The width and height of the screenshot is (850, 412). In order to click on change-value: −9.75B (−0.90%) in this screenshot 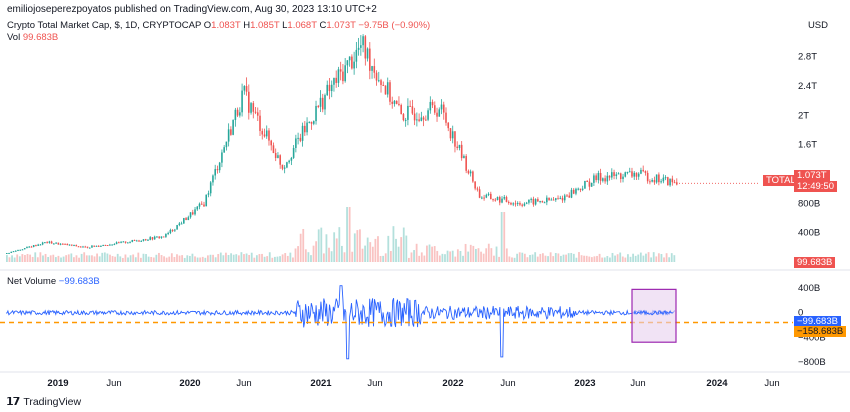, I will do `click(394, 25)`.